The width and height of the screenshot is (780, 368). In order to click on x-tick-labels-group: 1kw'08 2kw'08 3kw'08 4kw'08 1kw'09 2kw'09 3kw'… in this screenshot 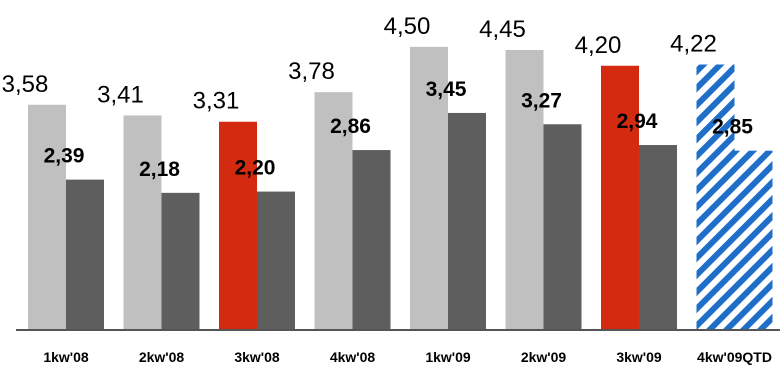, I will do `click(407, 357)`.